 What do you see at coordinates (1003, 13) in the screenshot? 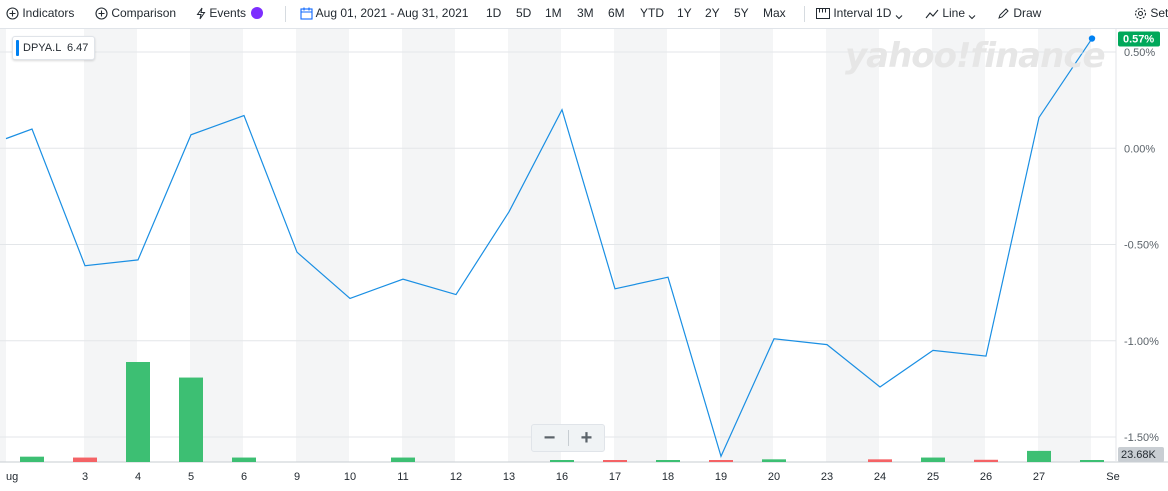
I see `pencil-icon` at bounding box center [1003, 13].